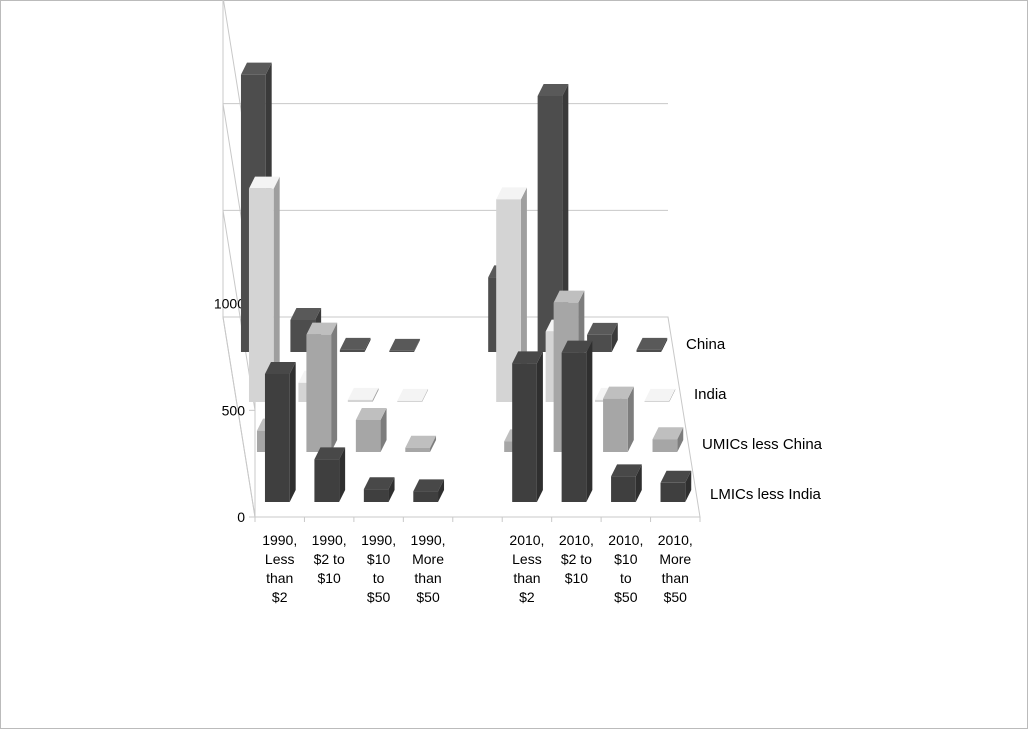 The height and width of the screenshot is (729, 1028). I want to click on series-label: China, so click(706, 344).